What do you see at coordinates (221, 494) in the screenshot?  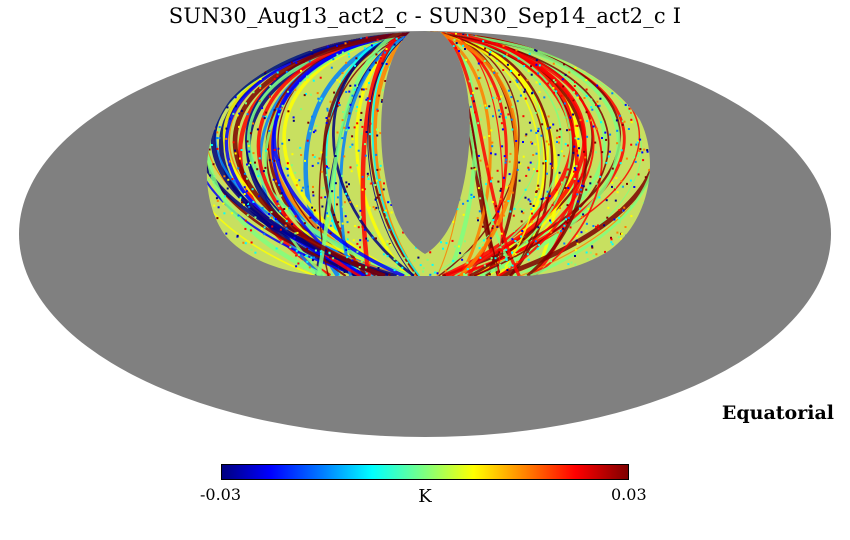 I see `colorbar-min-label: -0.03` at bounding box center [221, 494].